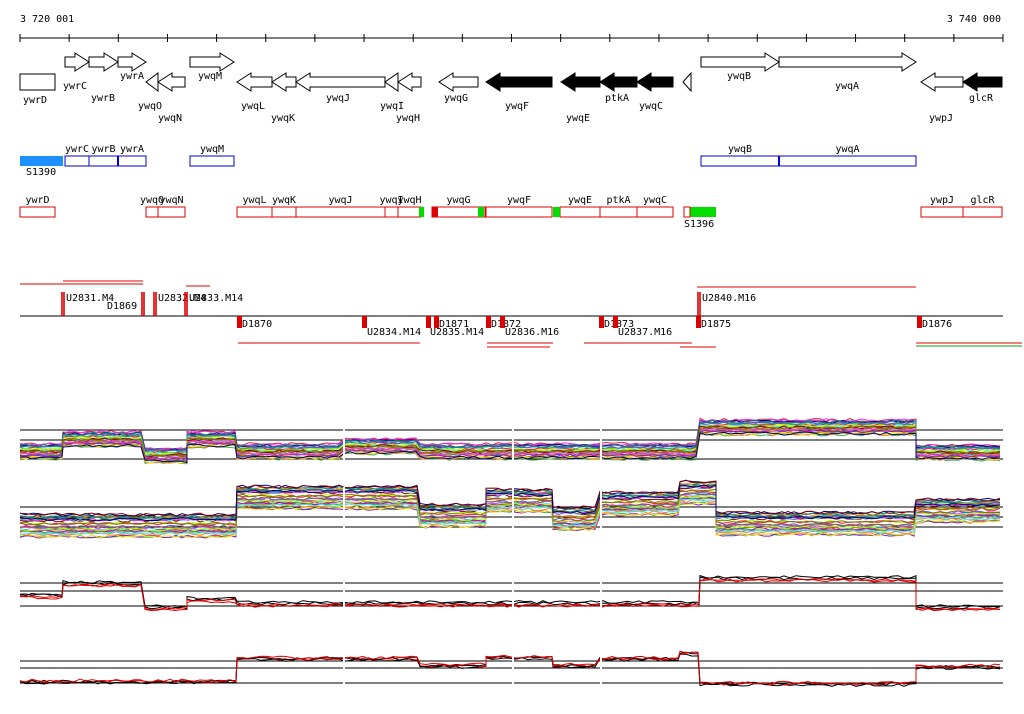 This screenshot has height=714, width=1024. Describe the element at coordinates (90, 298) in the screenshot. I see `feature-label: U2831.M4` at that location.